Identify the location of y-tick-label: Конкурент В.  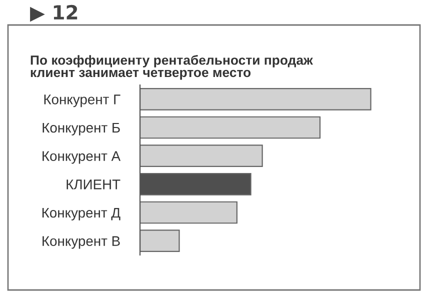
(81, 242).